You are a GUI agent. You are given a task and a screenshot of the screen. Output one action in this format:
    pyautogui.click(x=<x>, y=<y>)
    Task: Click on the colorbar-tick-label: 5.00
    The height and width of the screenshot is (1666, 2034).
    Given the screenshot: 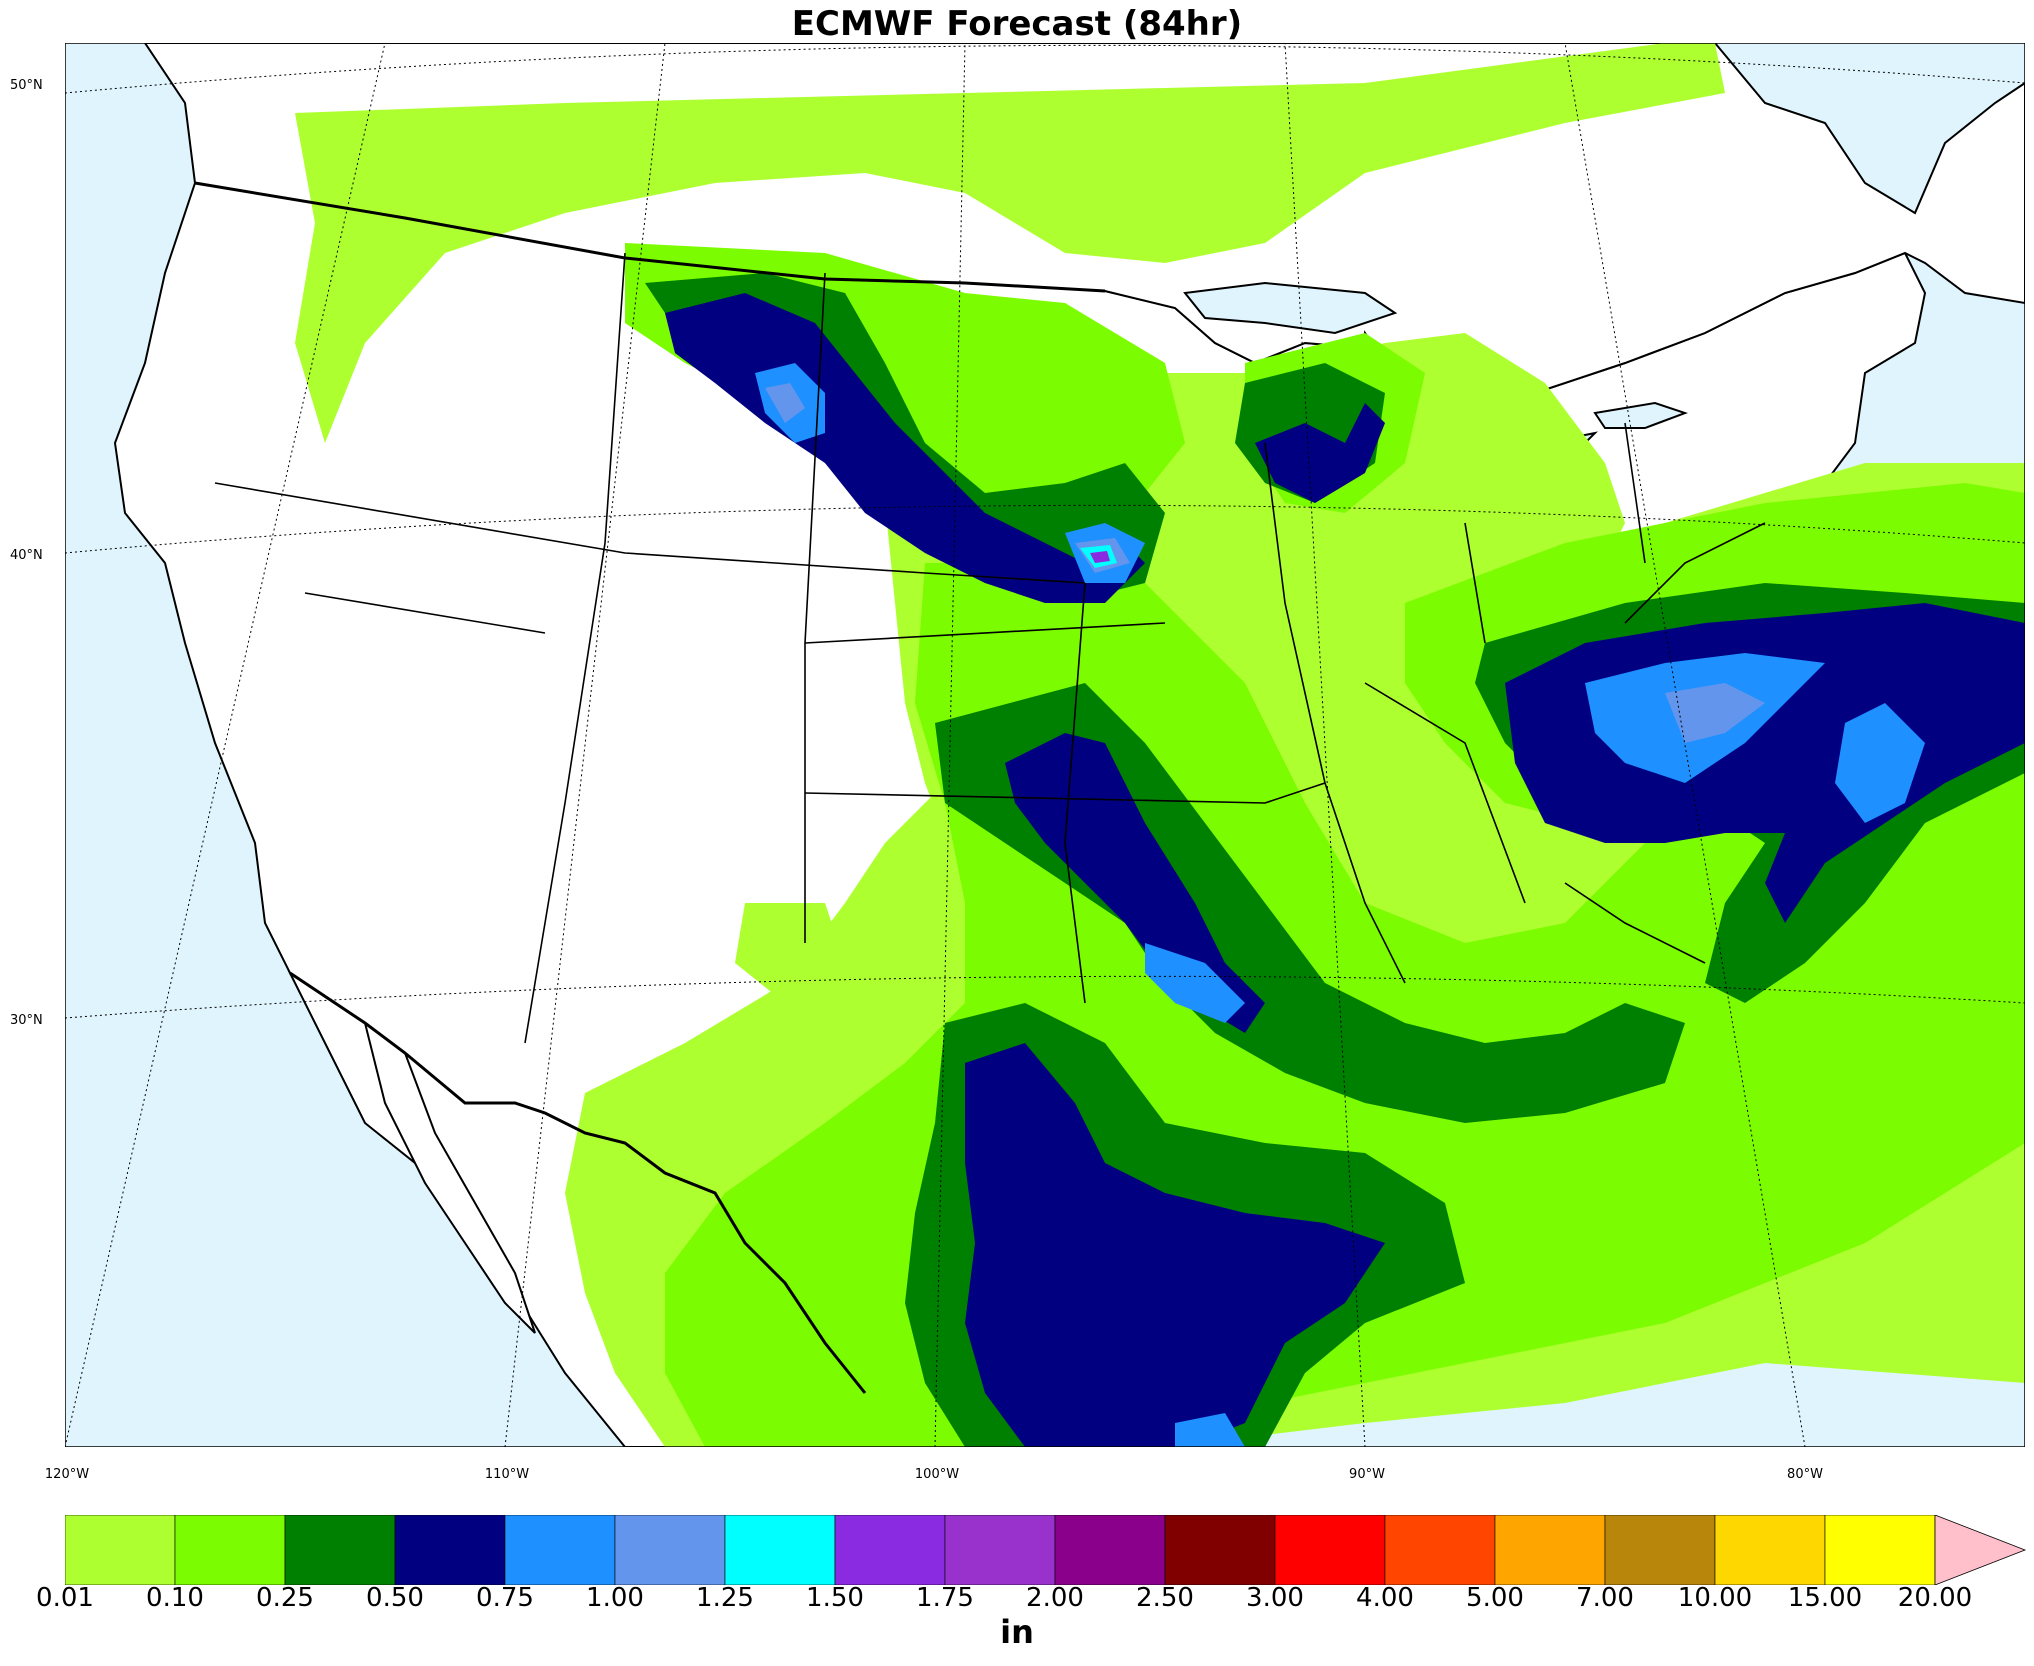 What is the action you would take?
    pyautogui.click(x=1495, y=1598)
    